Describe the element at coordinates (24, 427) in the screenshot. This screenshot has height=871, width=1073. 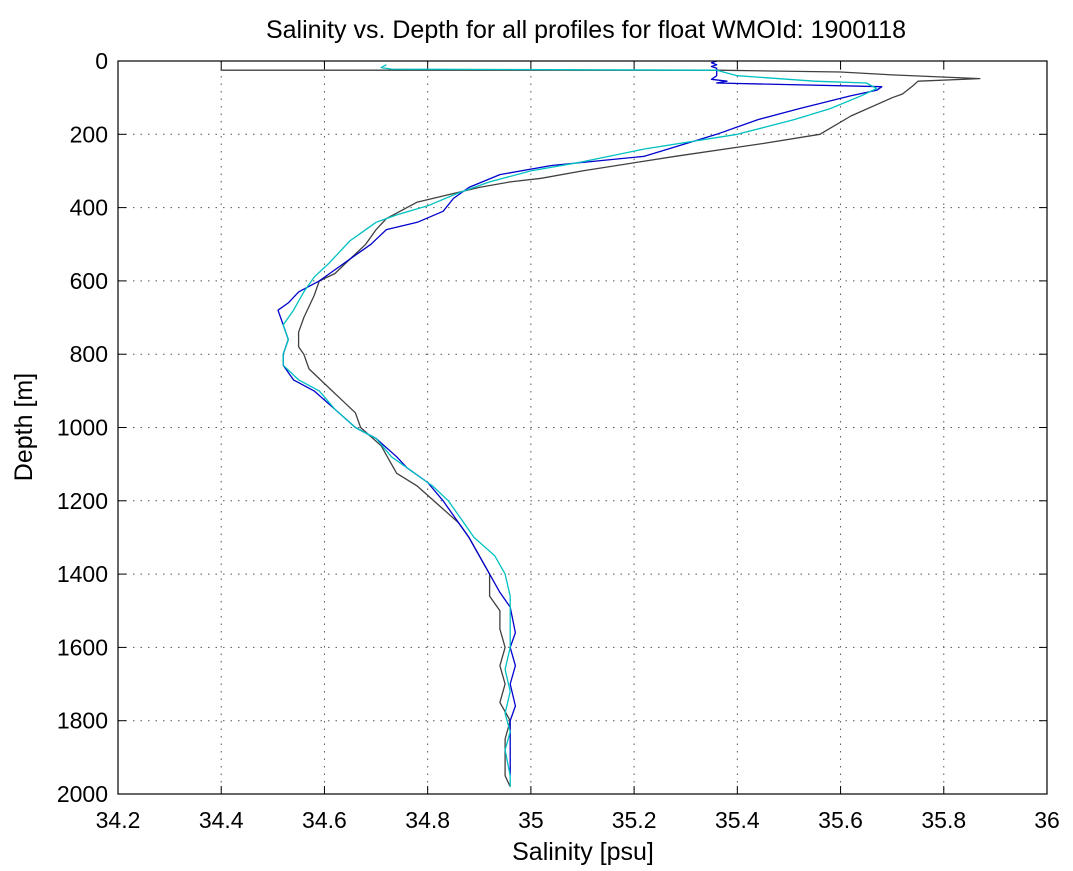
I see `y-axis-label: Depth [m]` at that location.